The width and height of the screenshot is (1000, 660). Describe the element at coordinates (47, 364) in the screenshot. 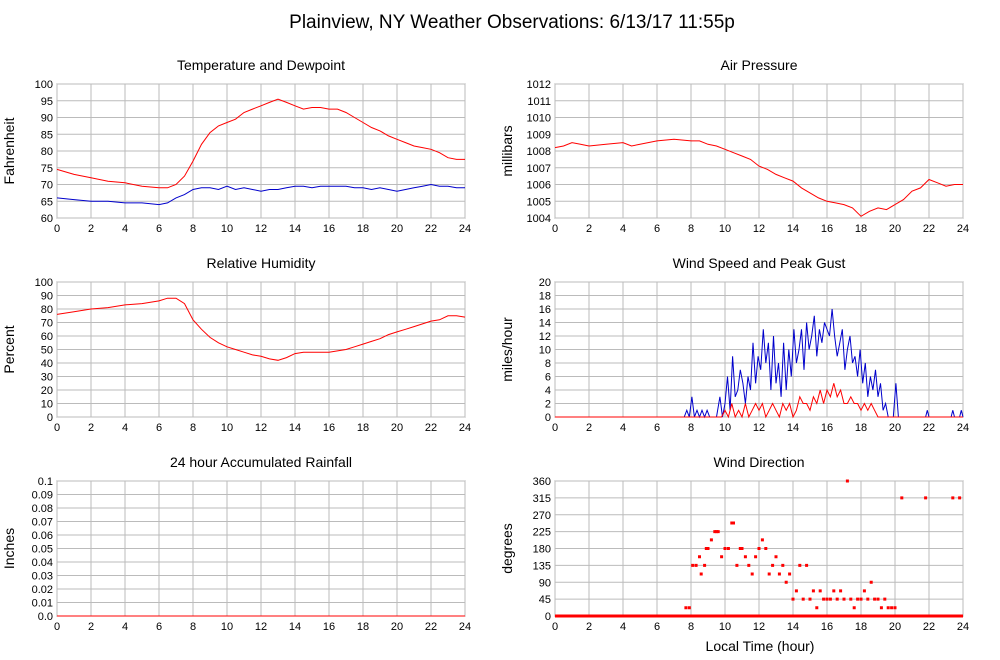

I see `y-tick-label: 40` at that location.